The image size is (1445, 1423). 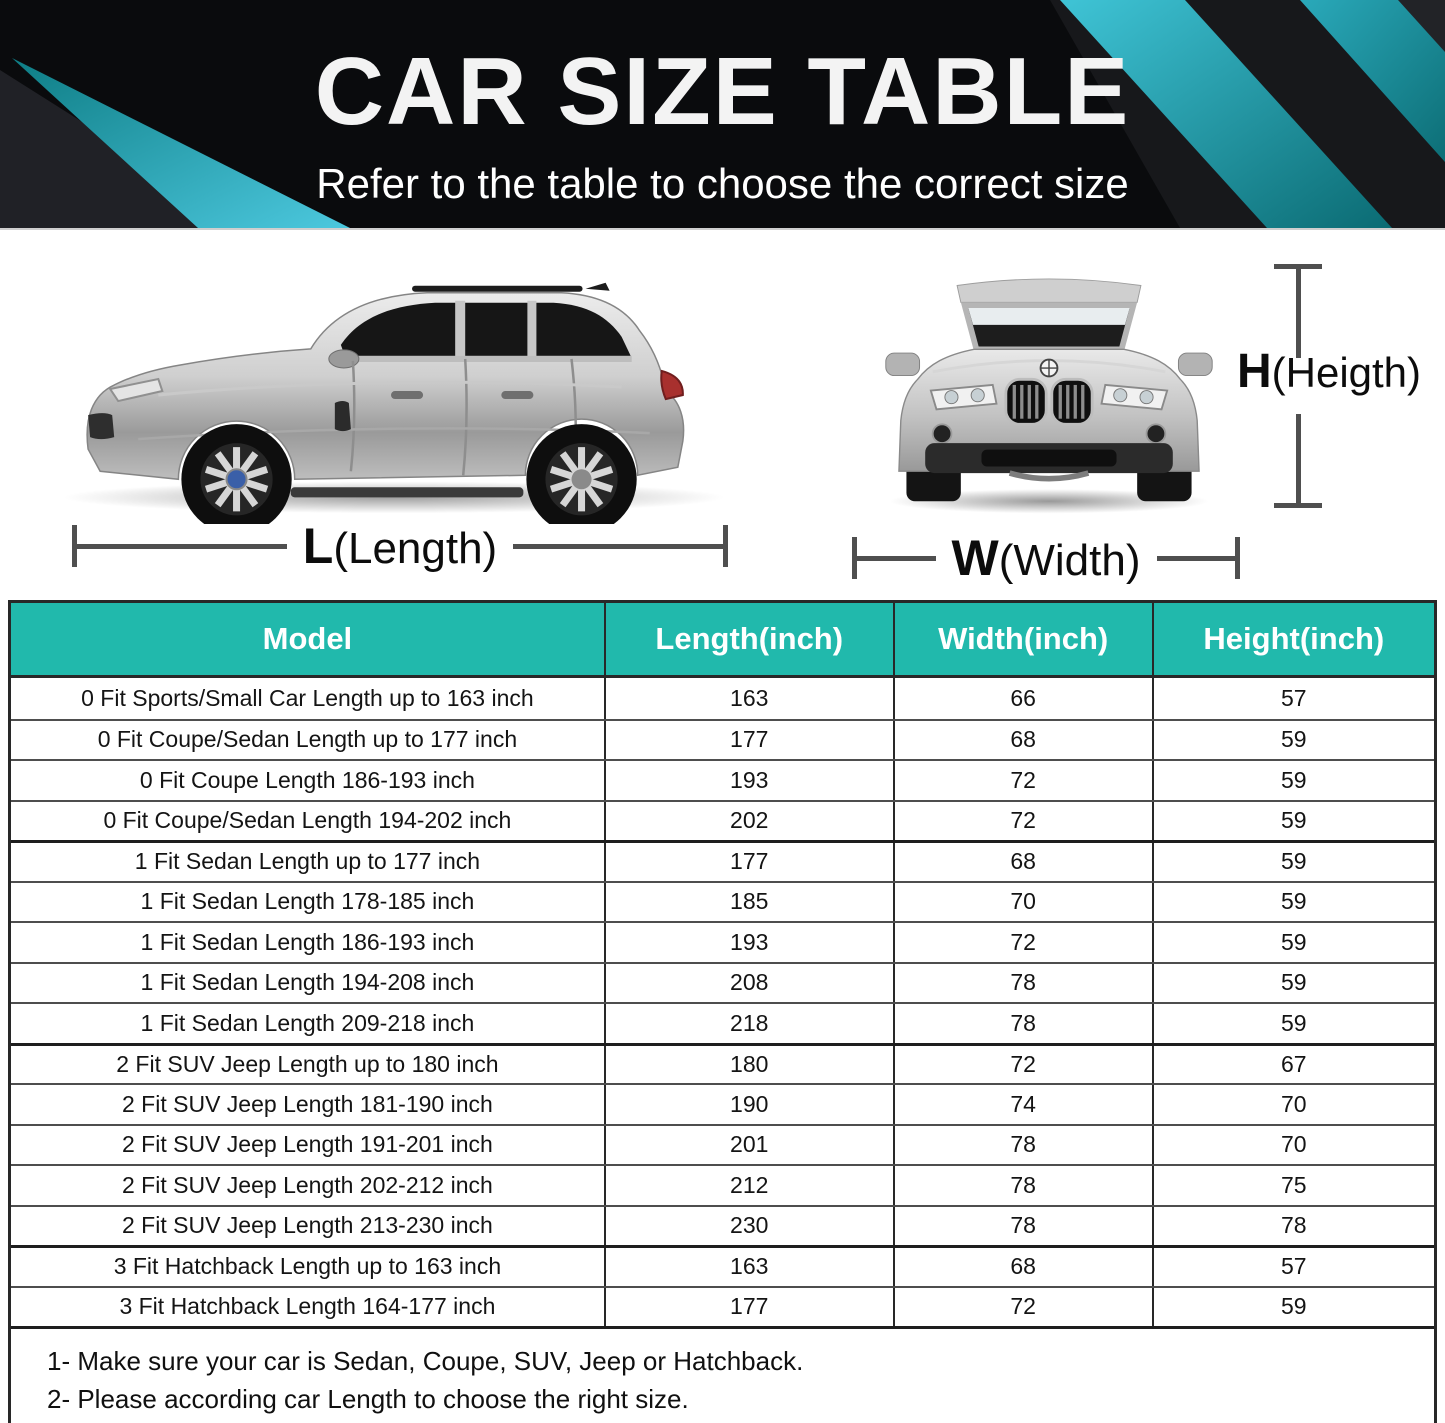 What do you see at coordinates (750, 1104) in the screenshot?
I see `cell-length: 190` at bounding box center [750, 1104].